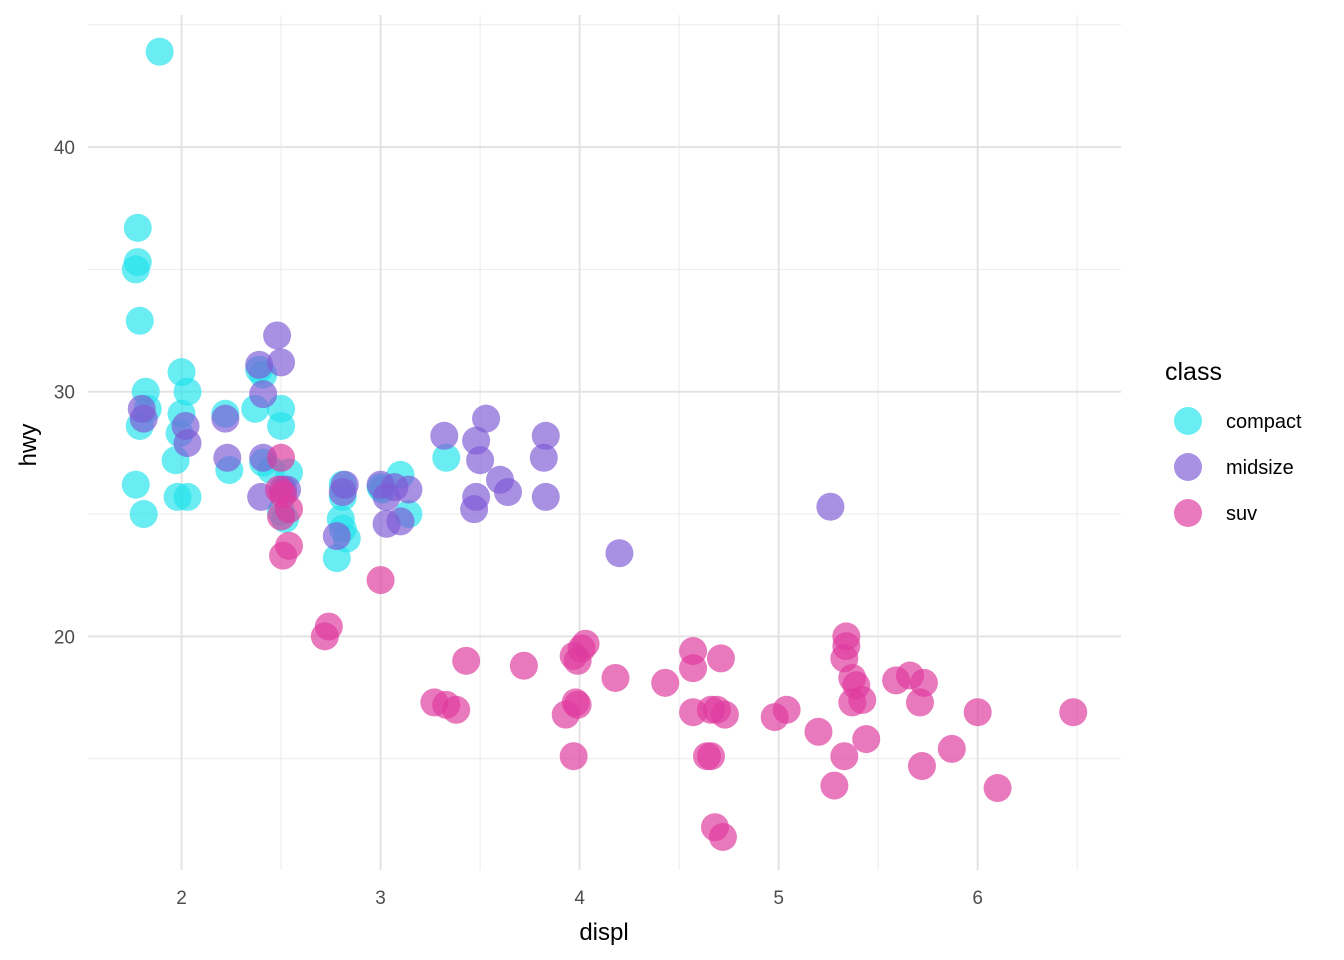 This screenshot has height=960, width=1344. Describe the element at coordinates (1188, 513) in the screenshot. I see `legend-key-suv` at that location.